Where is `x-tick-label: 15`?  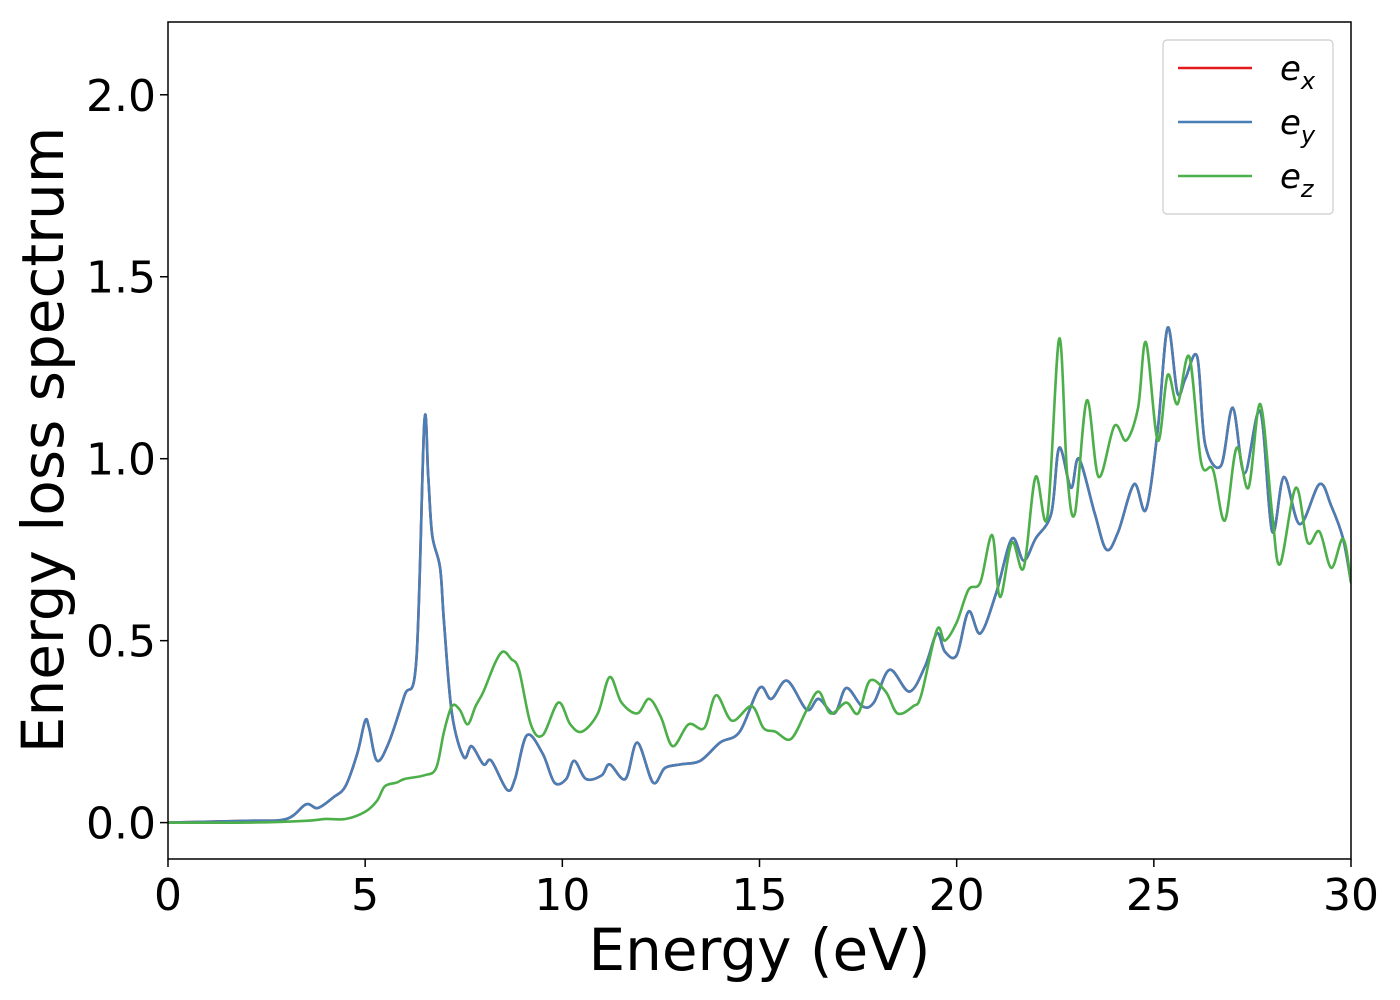
x-tick-label: 15 is located at coordinates (760, 895).